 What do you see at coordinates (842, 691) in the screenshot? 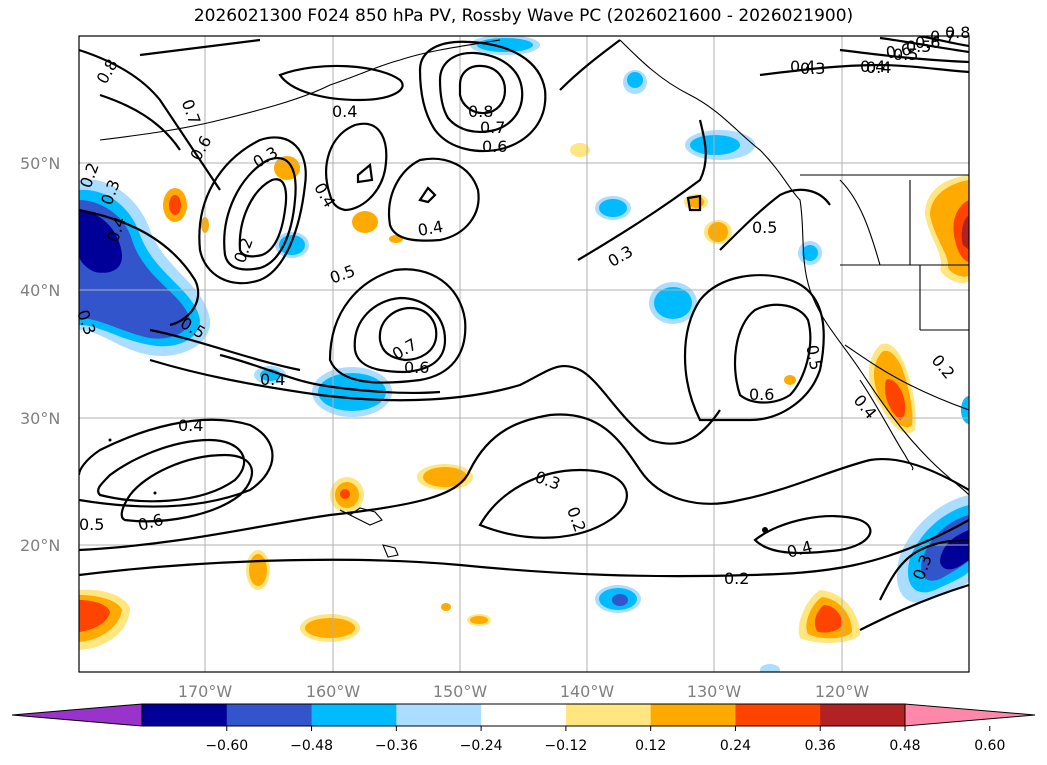
I see `lon-label: 120°W` at bounding box center [842, 691].